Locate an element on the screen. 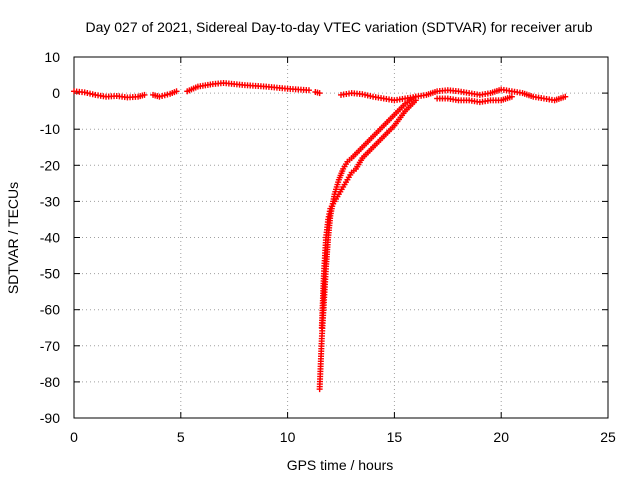  x-tick-label: 25 is located at coordinates (608, 437).